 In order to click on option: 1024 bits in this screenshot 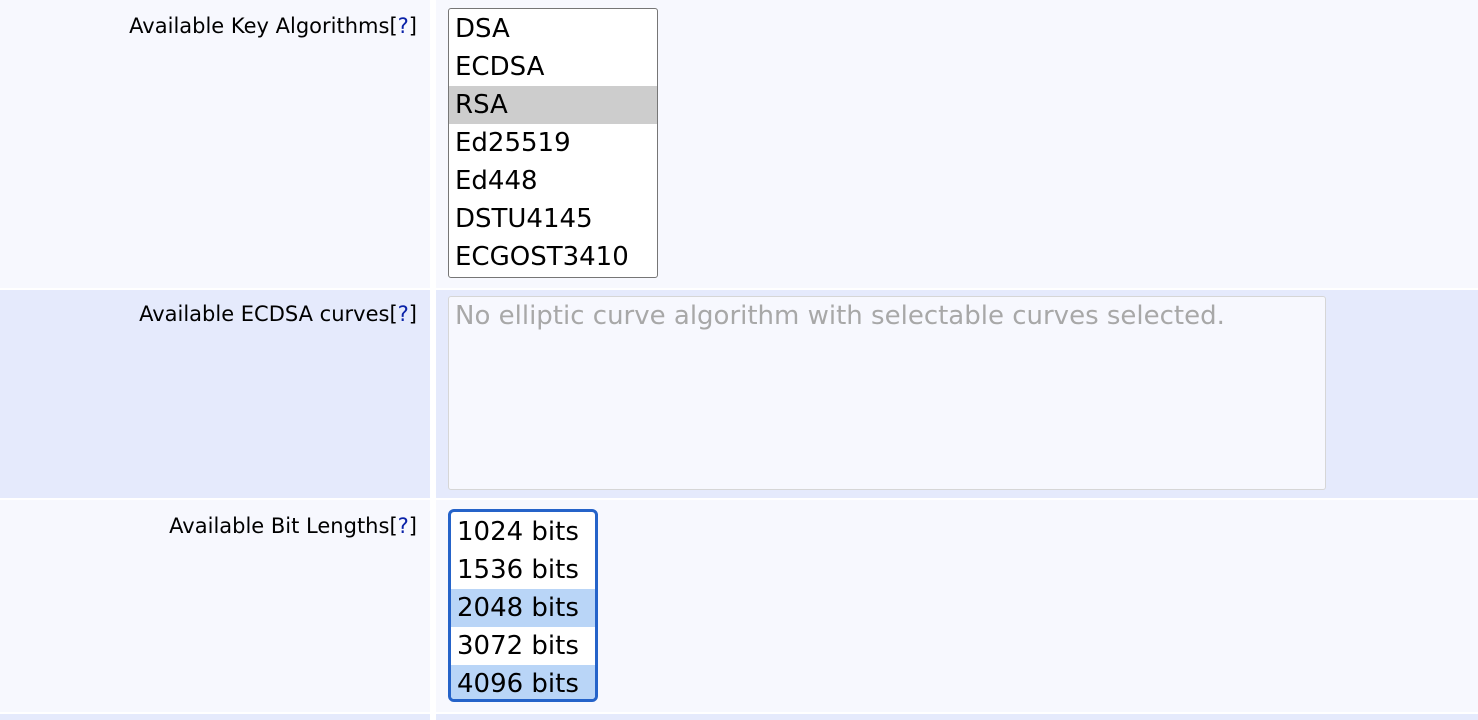, I will do `click(518, 532)`.